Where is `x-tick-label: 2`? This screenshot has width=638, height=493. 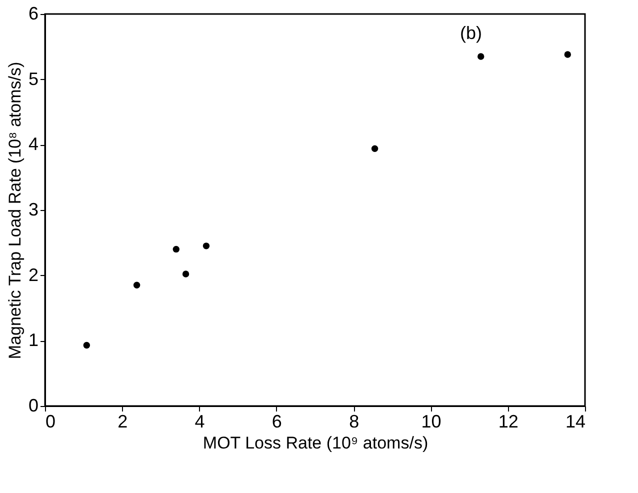 x-tick-label: 2 is located at coordinates (123, 422).